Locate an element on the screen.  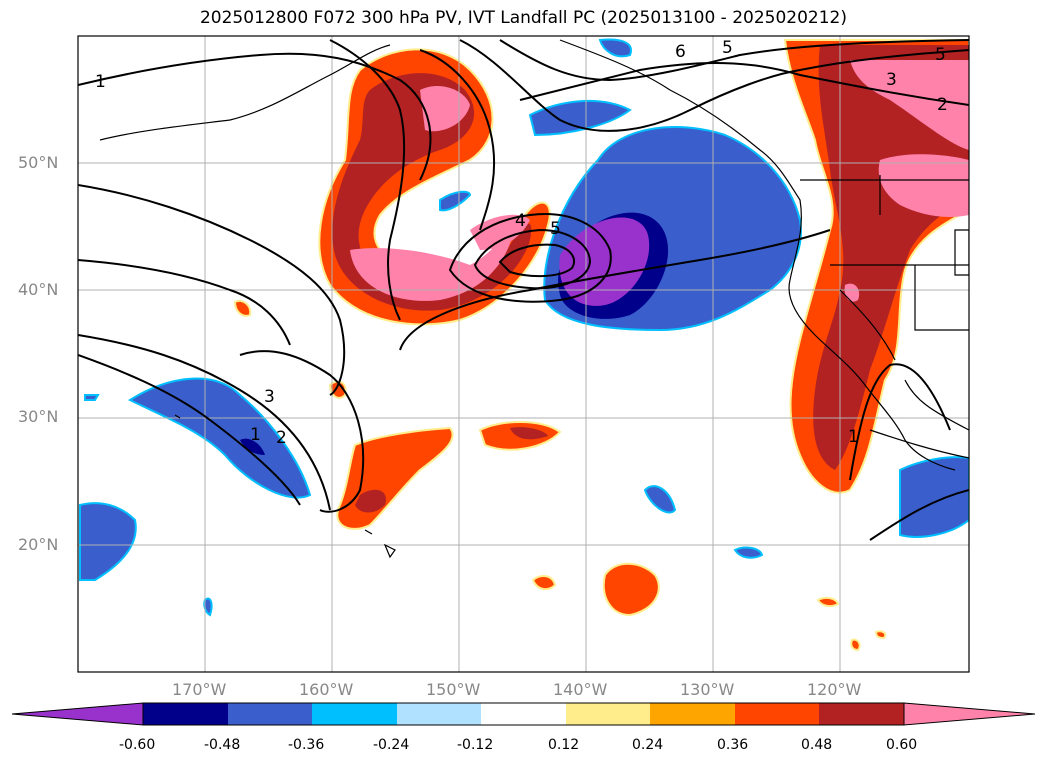
colorbar-tick-label: 0.36 is located at coordinates (733, 745).